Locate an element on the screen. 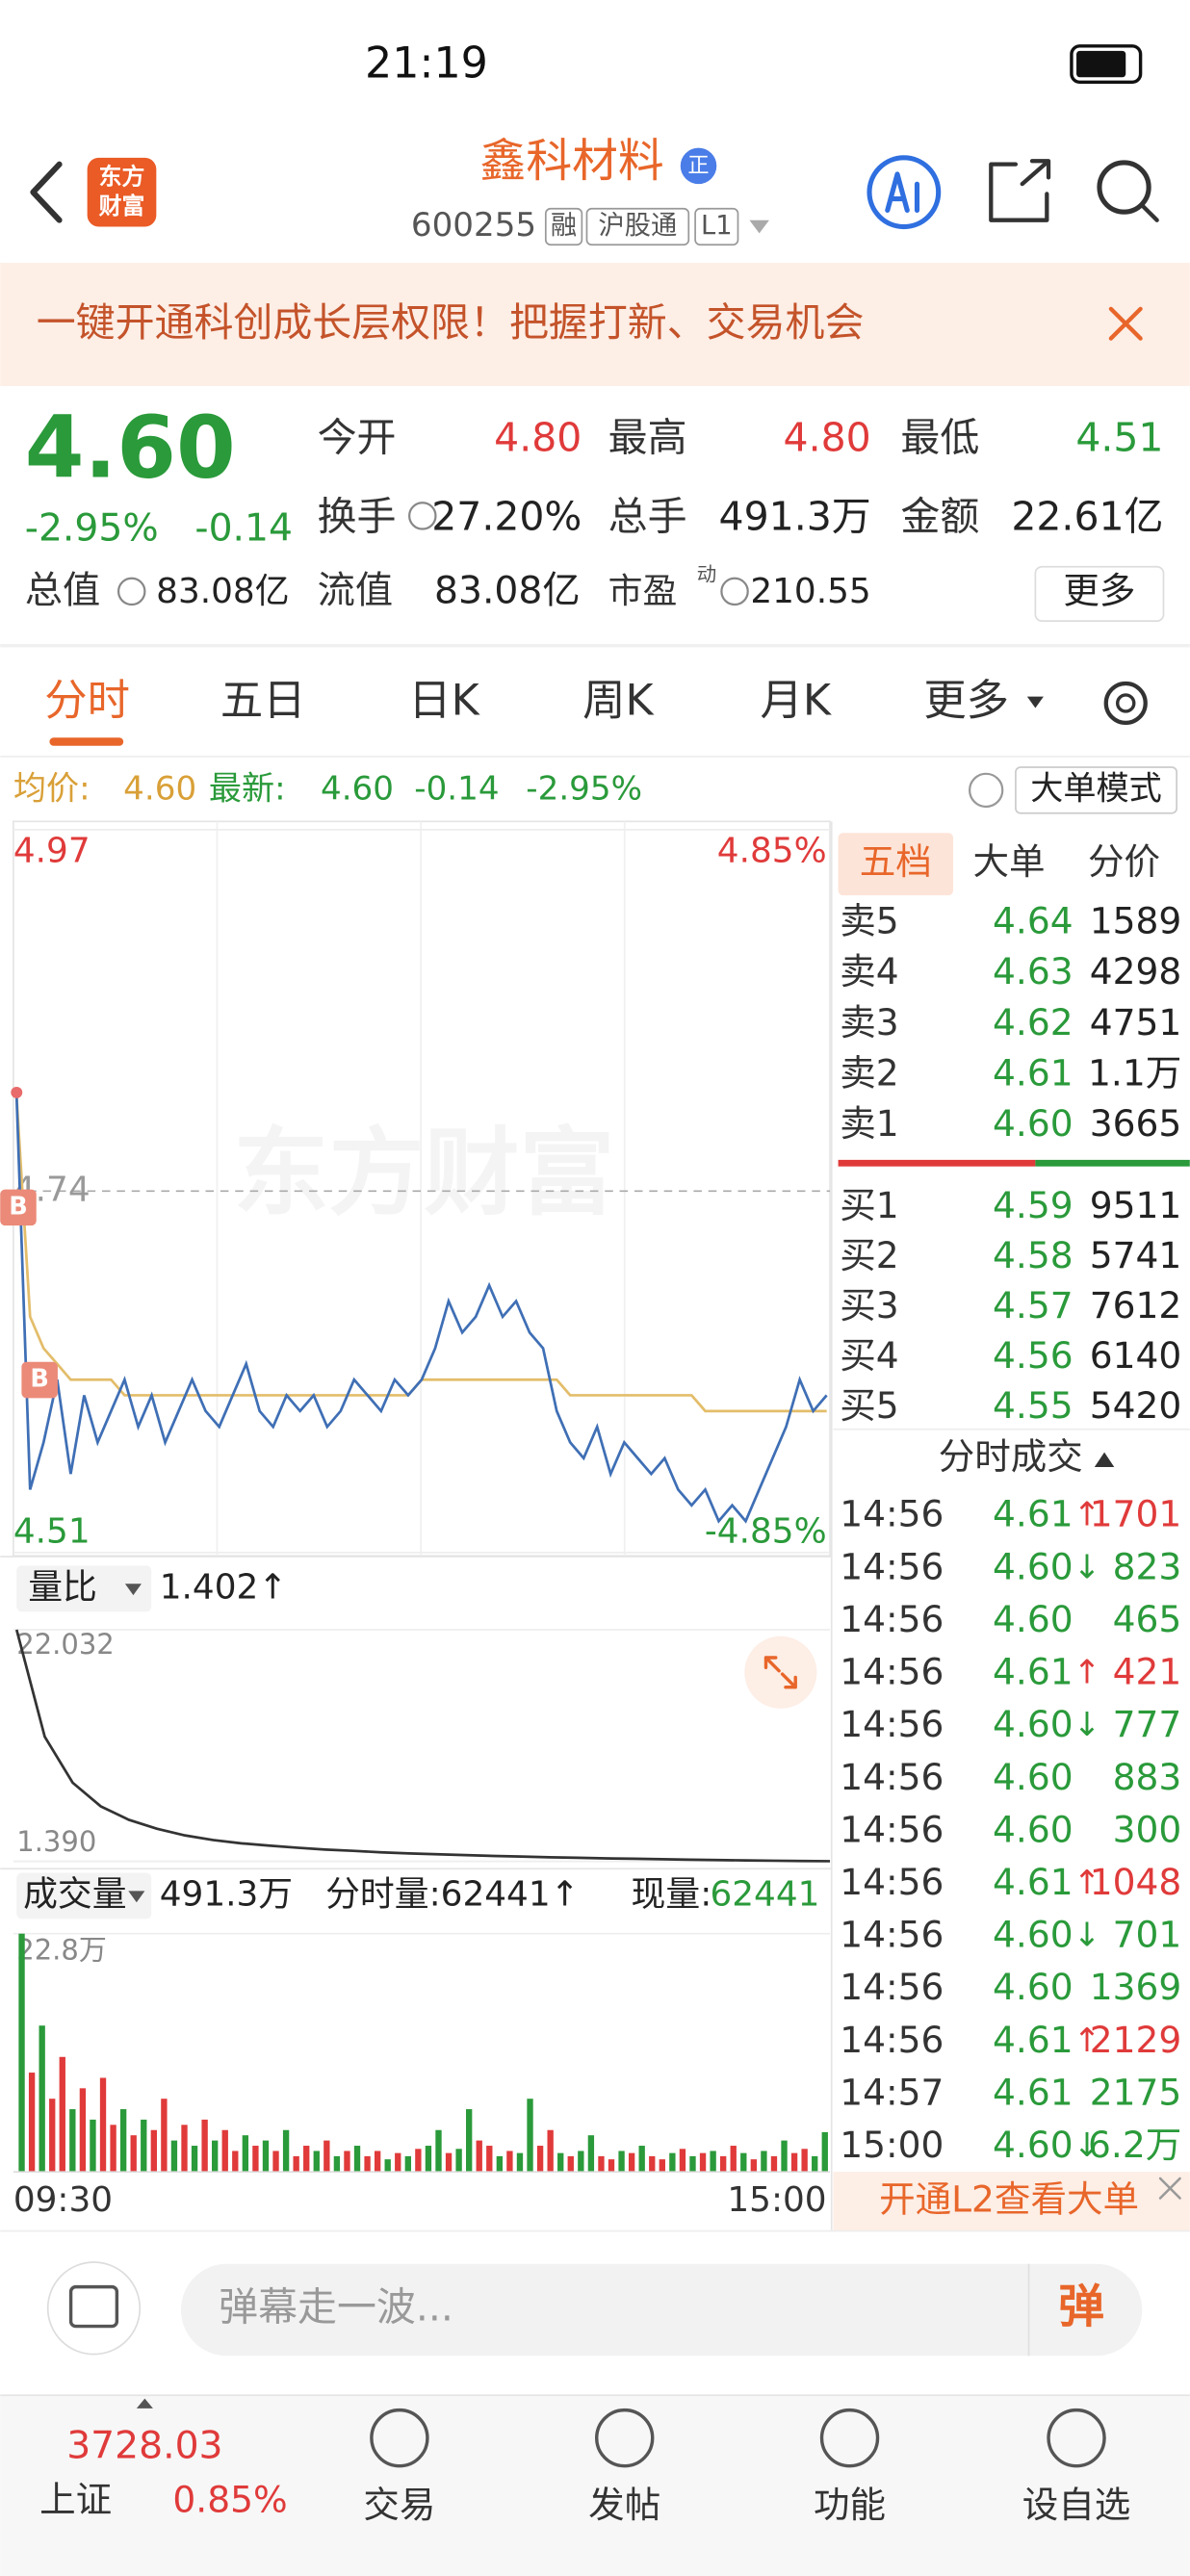 The width and height of the screenshot is (1190, 2576). trade-price: 4.60 is located at coordinates (1033, 1829).